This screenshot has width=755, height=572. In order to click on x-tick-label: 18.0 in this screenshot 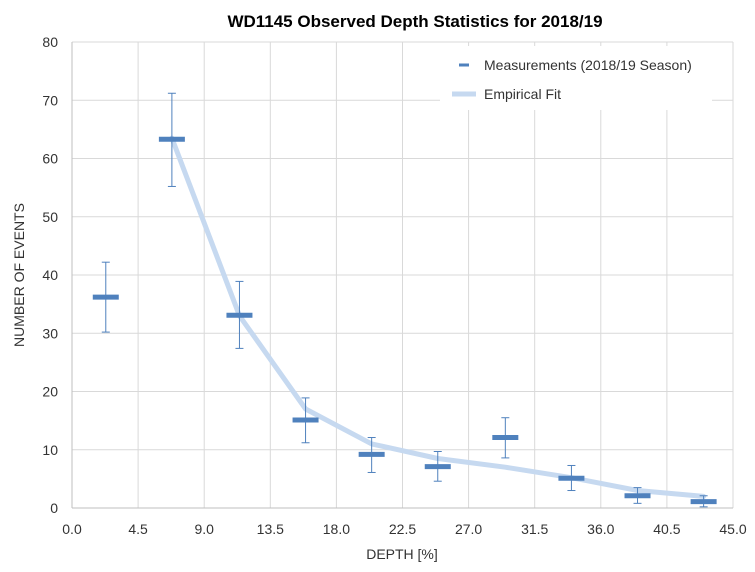, I will do `click(336, 529)`.